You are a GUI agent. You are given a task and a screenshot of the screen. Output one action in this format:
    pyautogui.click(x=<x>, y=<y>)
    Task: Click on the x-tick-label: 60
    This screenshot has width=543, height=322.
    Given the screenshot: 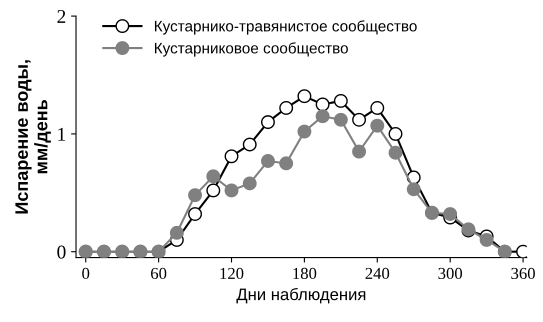 What is the action you would take?
    pyautogui.click(x=158, y=274)
    